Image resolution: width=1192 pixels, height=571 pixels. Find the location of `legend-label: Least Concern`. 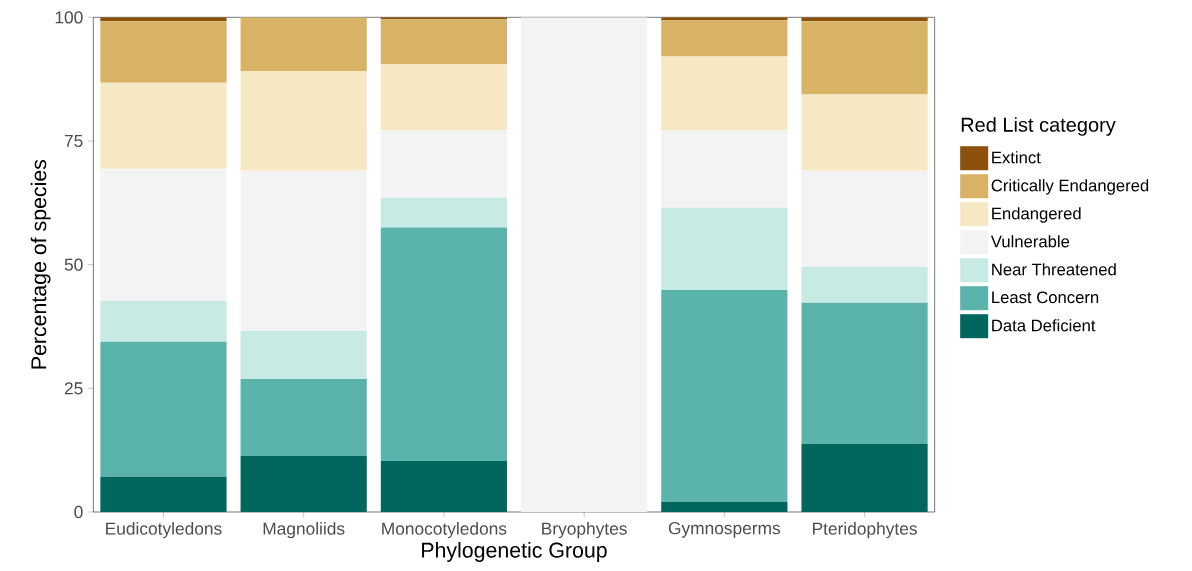

legend-label: Least Concern is located at coordinates (1045, 297).